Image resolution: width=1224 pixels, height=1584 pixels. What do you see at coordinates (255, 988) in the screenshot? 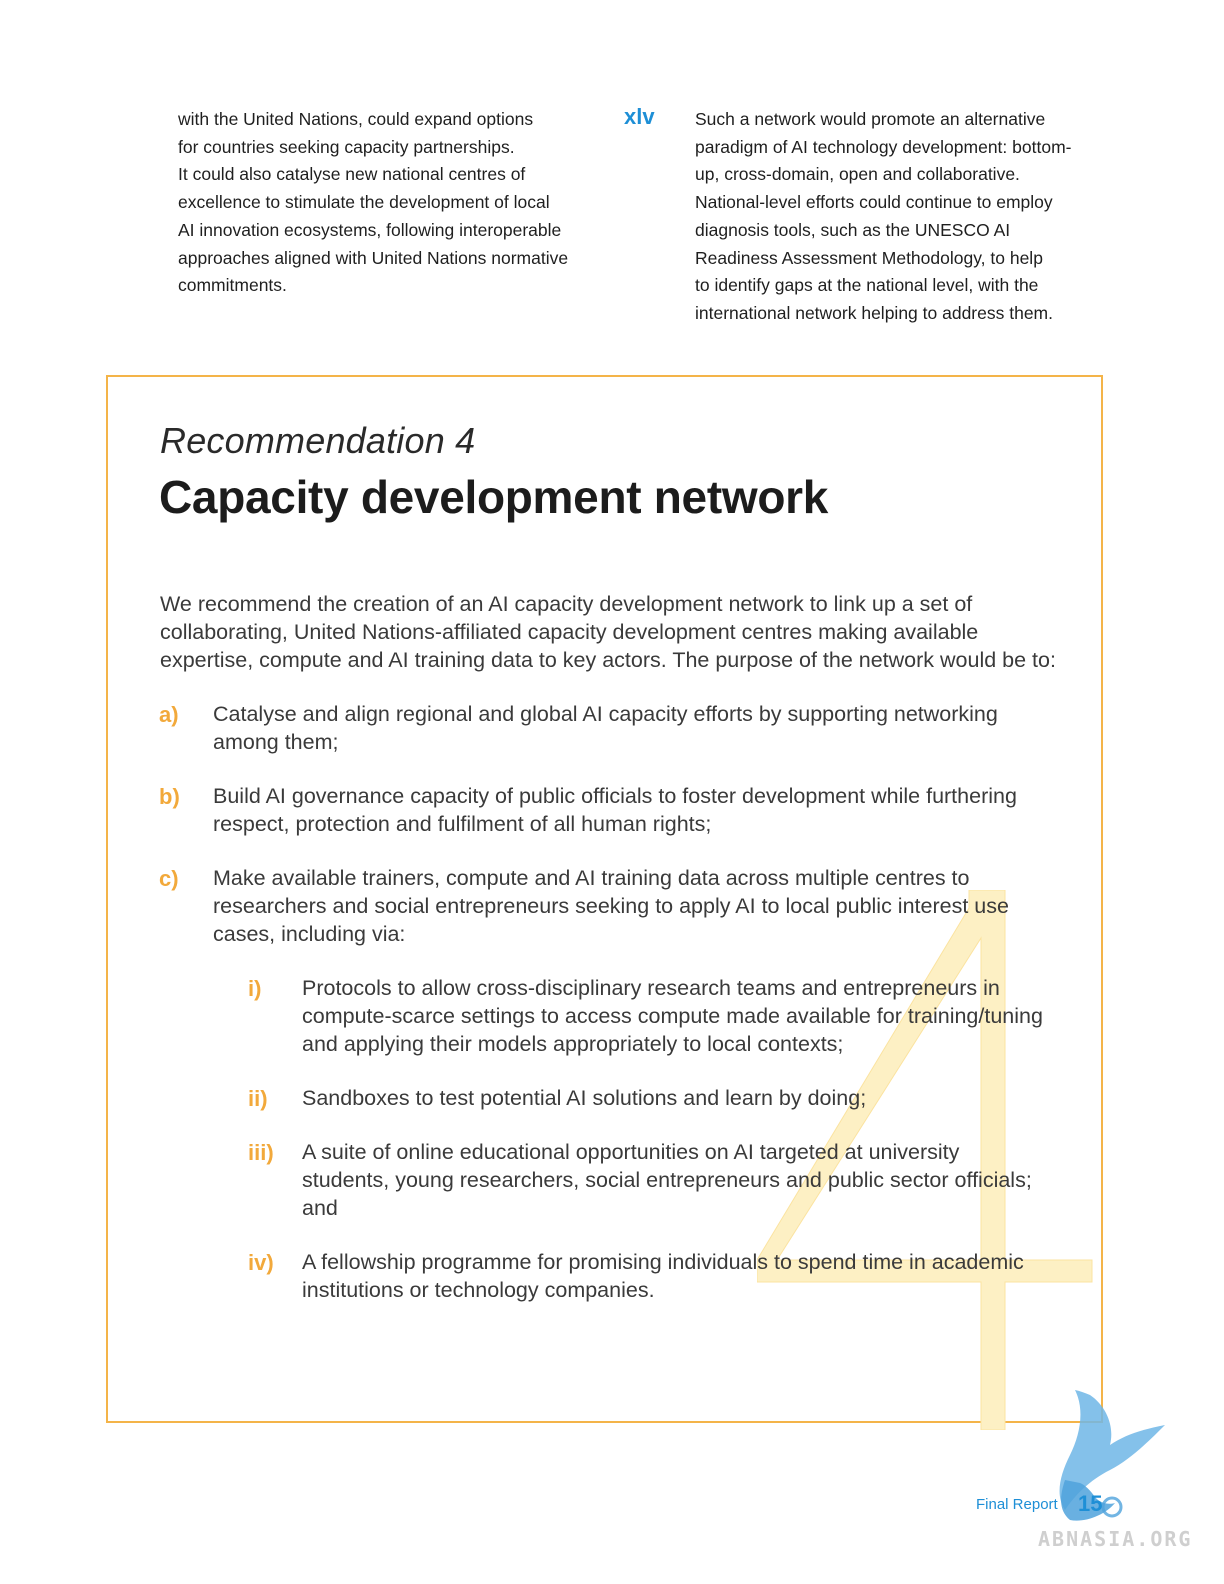
I see `sub-list-marker: i)` at bounding box center [255, 988].